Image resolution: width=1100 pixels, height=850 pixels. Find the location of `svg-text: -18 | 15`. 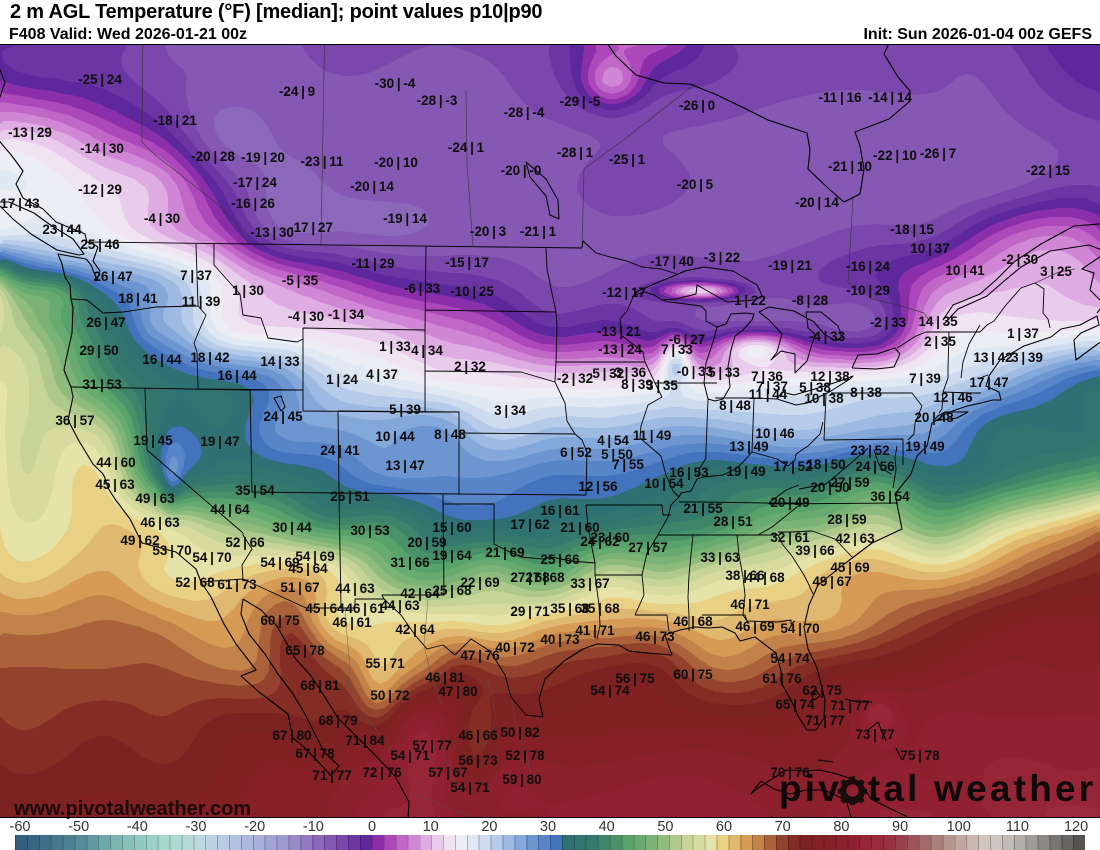

svg-text: -18 | 15 is located at coordinates (912, 229).